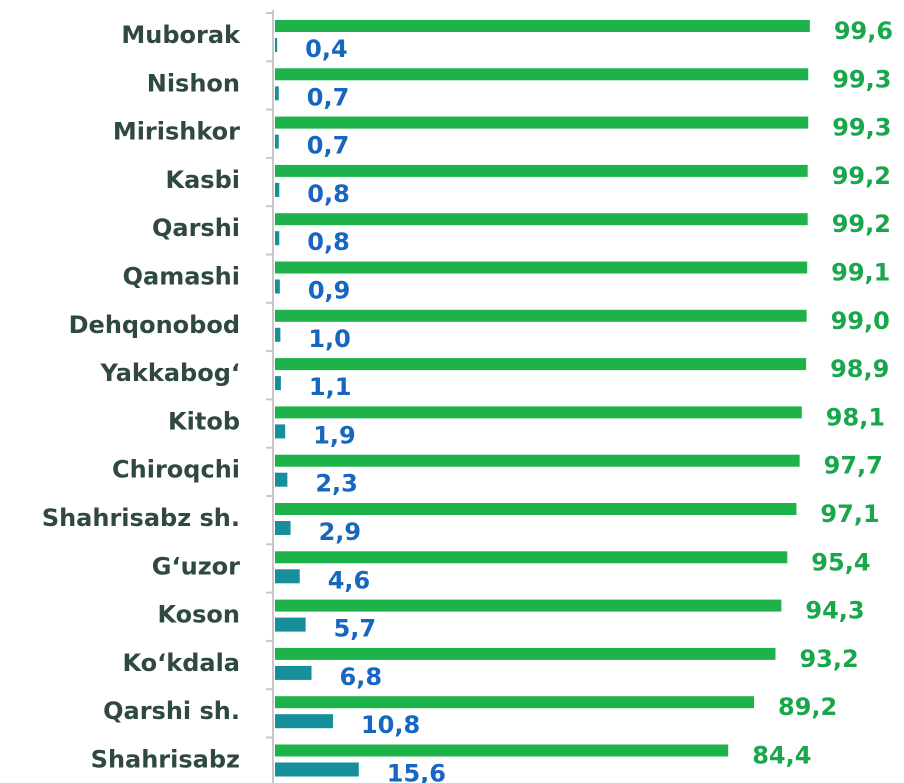 The height and width of the screenshot is (783, 904). Describe the element at coordinates (203, 180) in the screenshot. I see `category-label: Kasbi` at that location.